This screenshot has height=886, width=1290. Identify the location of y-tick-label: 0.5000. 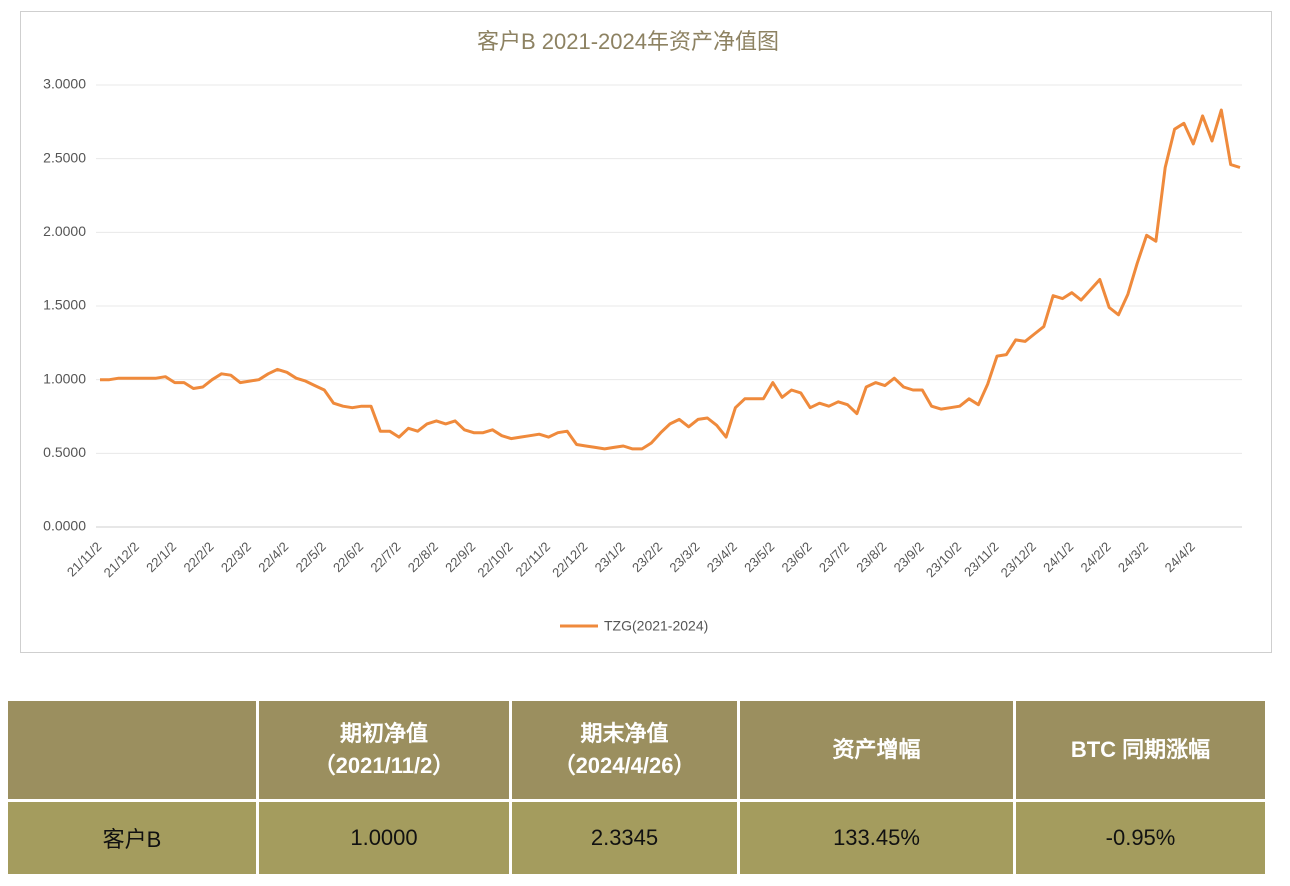
(64, 452).